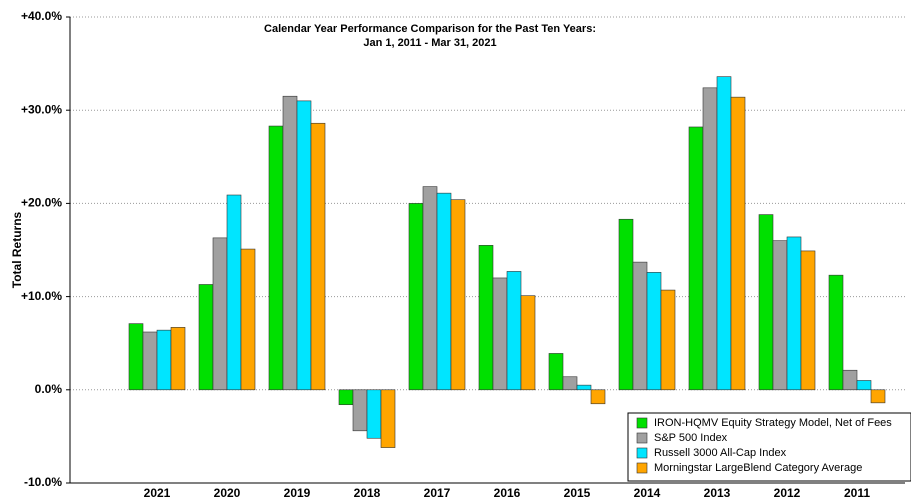 The height and width of the screenshot is (501, 911). What do you see at coordinates (429, 43) in the screenshot?
I see `chart-subtitle: Jan 1, 2011 - Mar 31, 2021` at bounding box center [429, 43].